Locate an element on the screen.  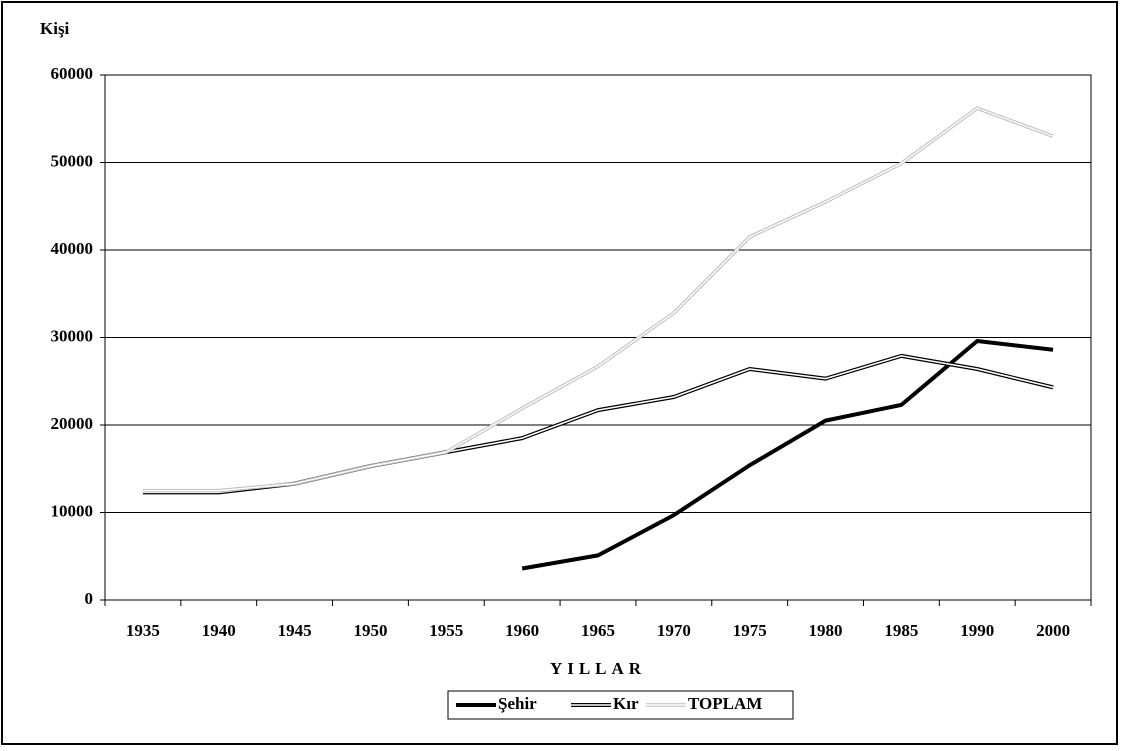
y-tick-label: 40000 is located at coordinates (72, 248).